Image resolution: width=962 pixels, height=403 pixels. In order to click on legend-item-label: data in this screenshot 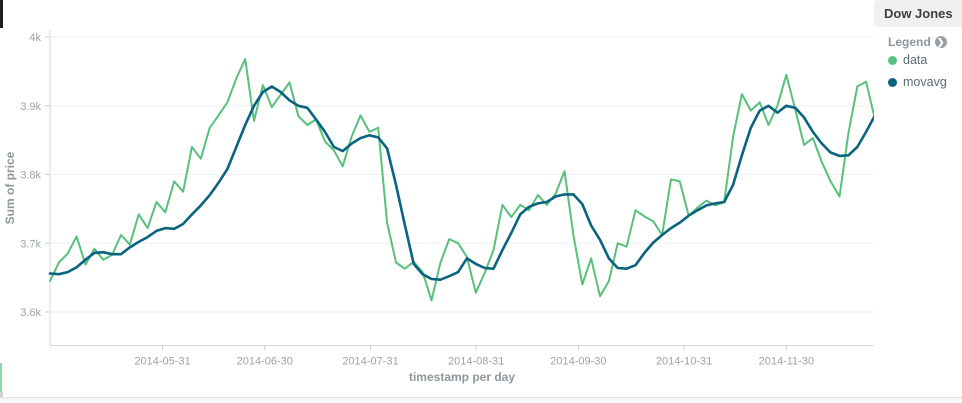, I will do `click(915, 60)`.